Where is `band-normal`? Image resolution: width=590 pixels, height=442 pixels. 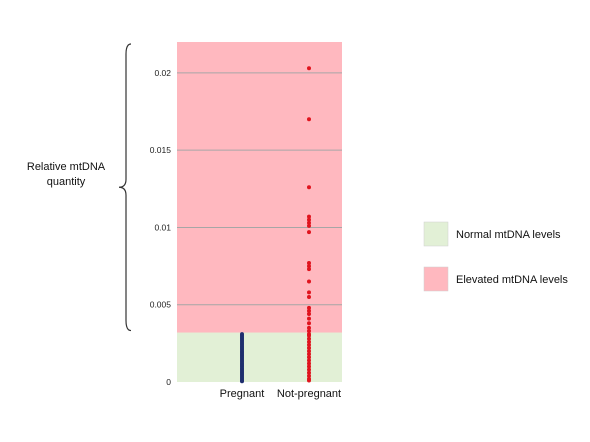 band-normal is located at coordinates (259, 357).